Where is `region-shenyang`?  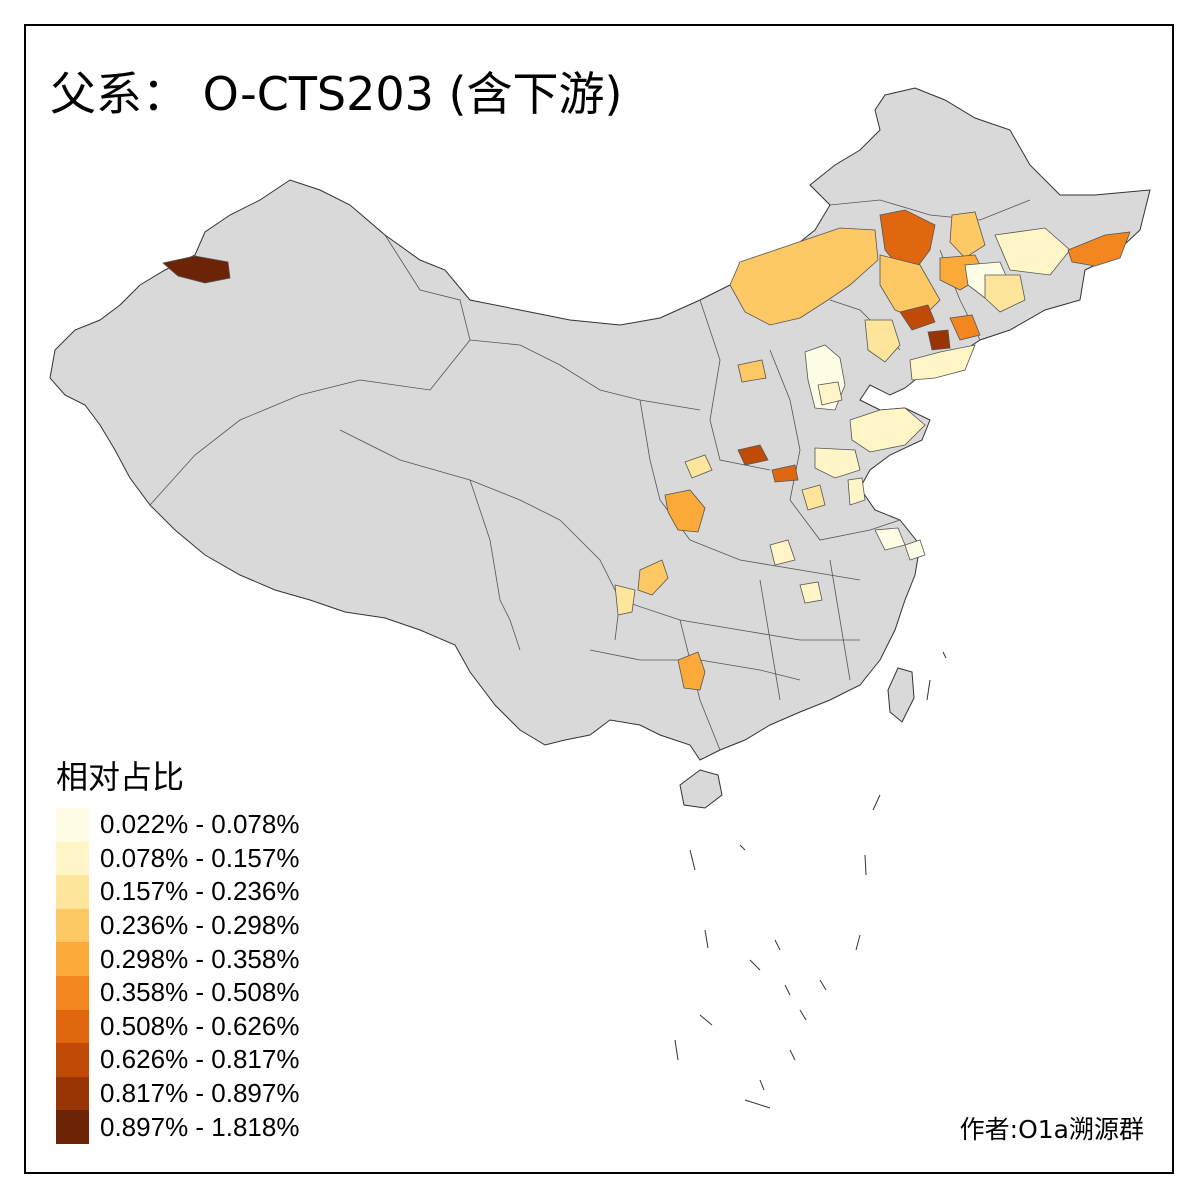 region-shenyang is located at coordinates (939, 340).